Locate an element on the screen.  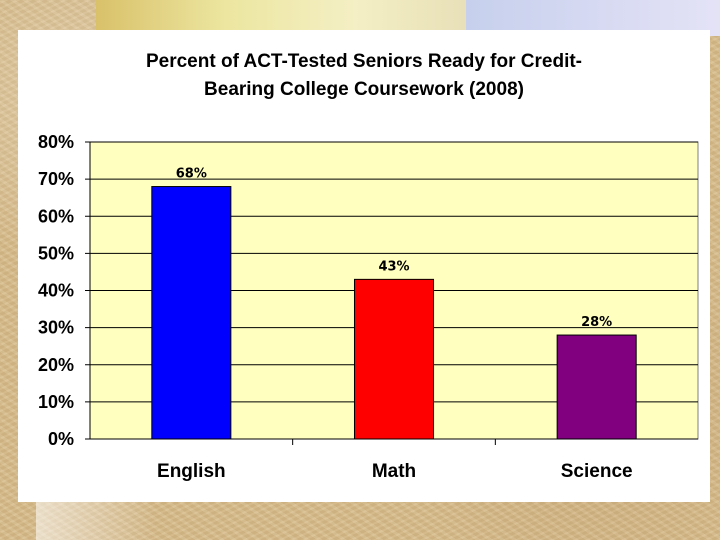
y-tick-label: 40% is located at coordinates (56, 291).